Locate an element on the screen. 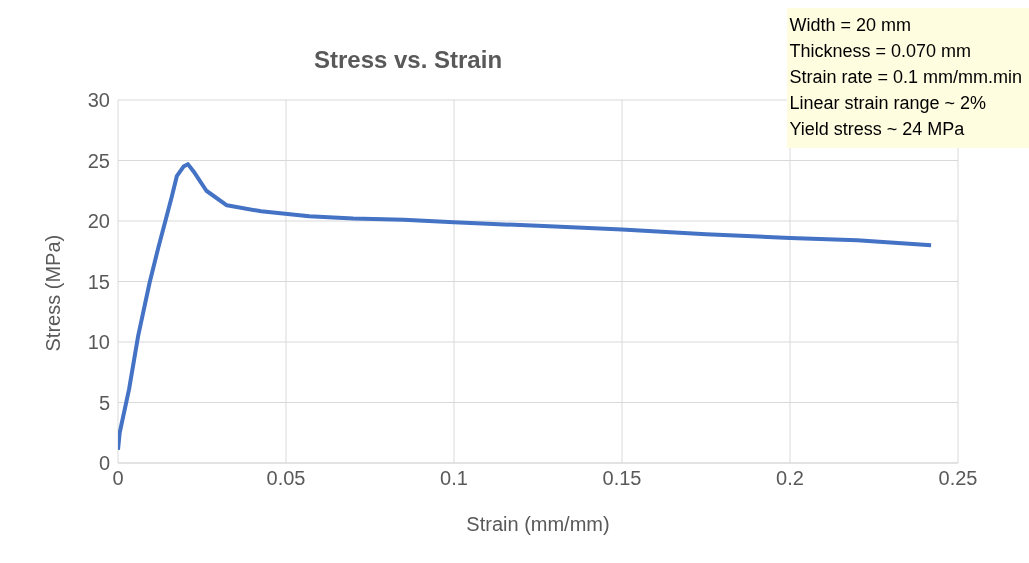  annotation: Yield stress ~ 24 MPa is located at coordinates (877, 129).